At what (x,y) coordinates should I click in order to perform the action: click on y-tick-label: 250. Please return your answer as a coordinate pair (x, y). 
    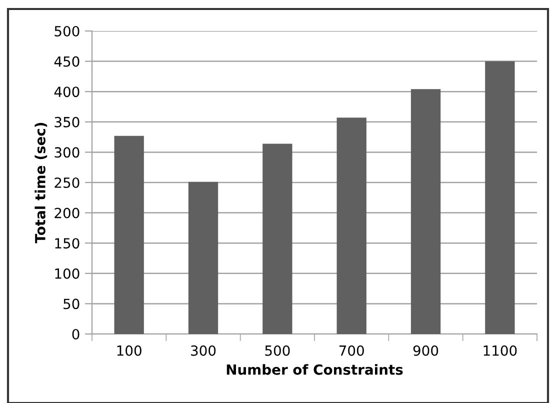
    Looking at the image, I should click on (67, 182).